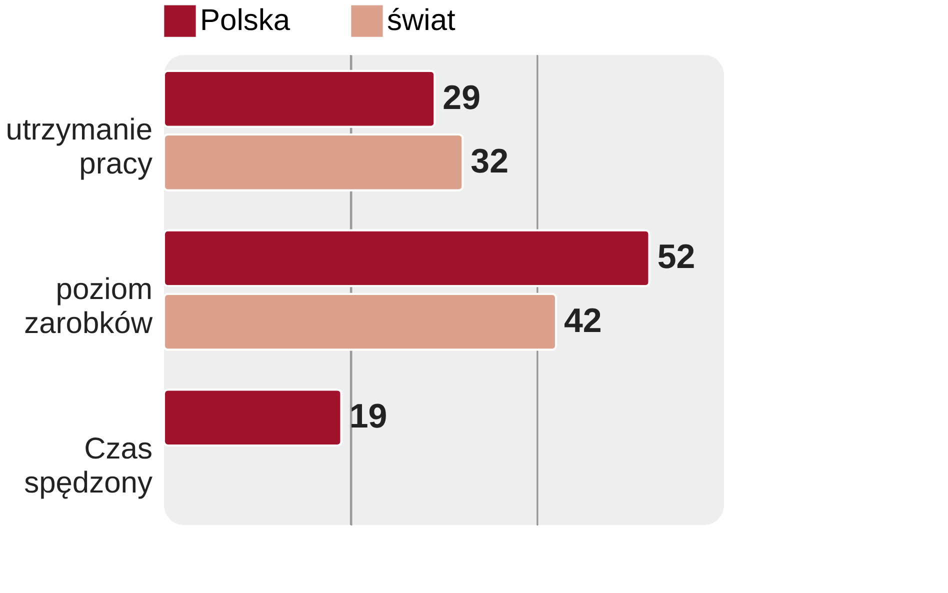 This screenshot has width=948, height=593. What do you see at coordinates (88, 306) in the screenshot?
I see `y-tick-label: poziom zarobków` at bounding box center [88, 306].